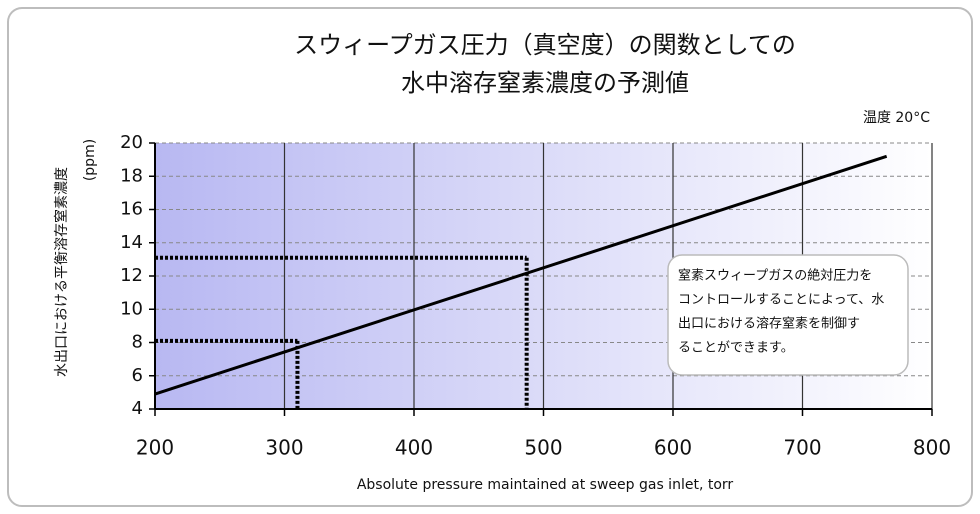 This screenshot has width=980, height=514. I want to click on x-tick-label: 300, so click(284, 448).